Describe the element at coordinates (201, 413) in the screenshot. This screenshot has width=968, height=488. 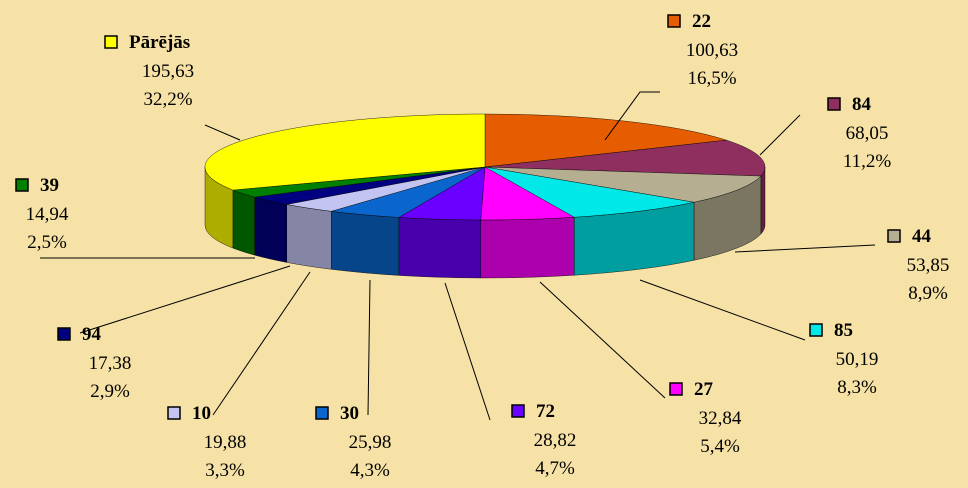
I see `category-label: 10` at that location.